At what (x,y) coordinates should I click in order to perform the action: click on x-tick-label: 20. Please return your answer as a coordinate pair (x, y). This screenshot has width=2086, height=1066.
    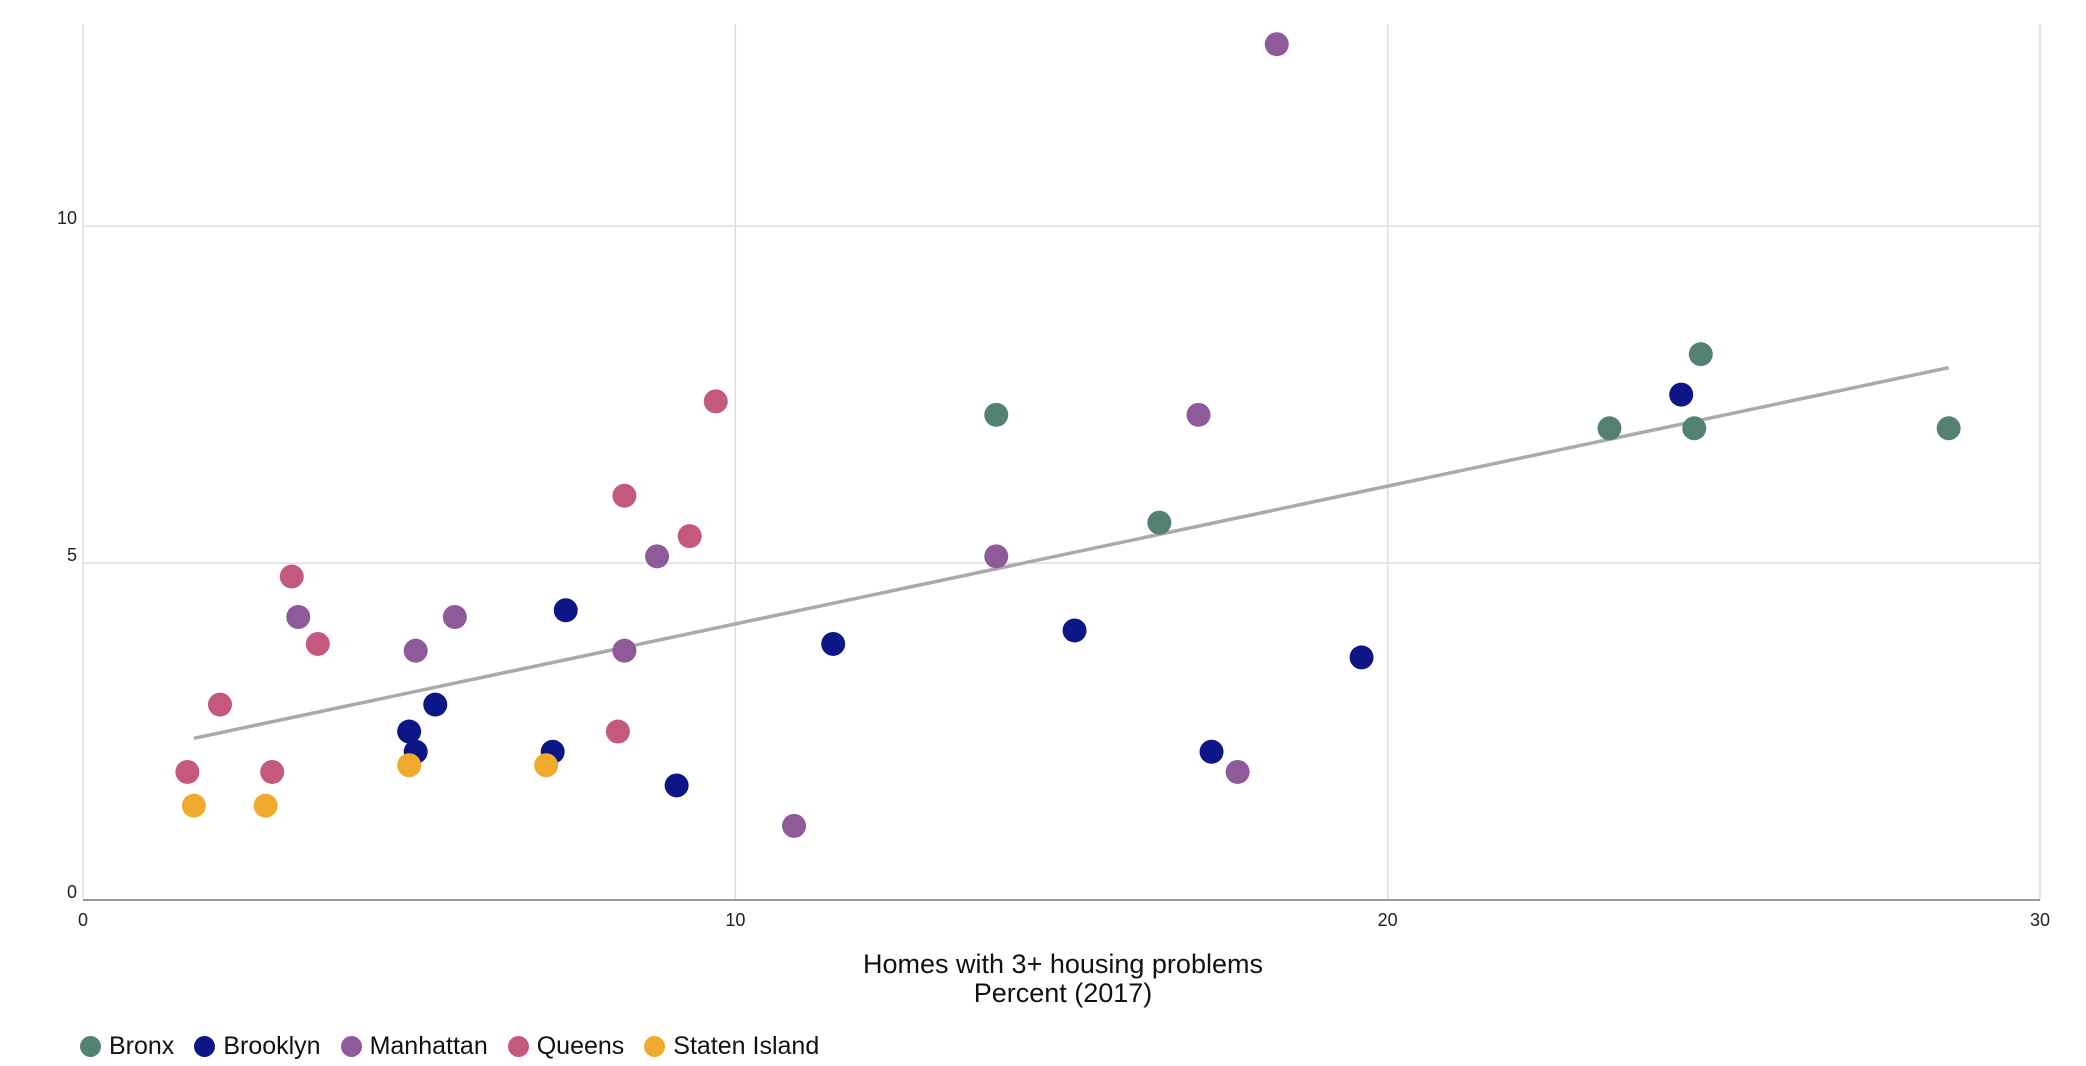
    Looking at the image, I should click on (1388, 920).